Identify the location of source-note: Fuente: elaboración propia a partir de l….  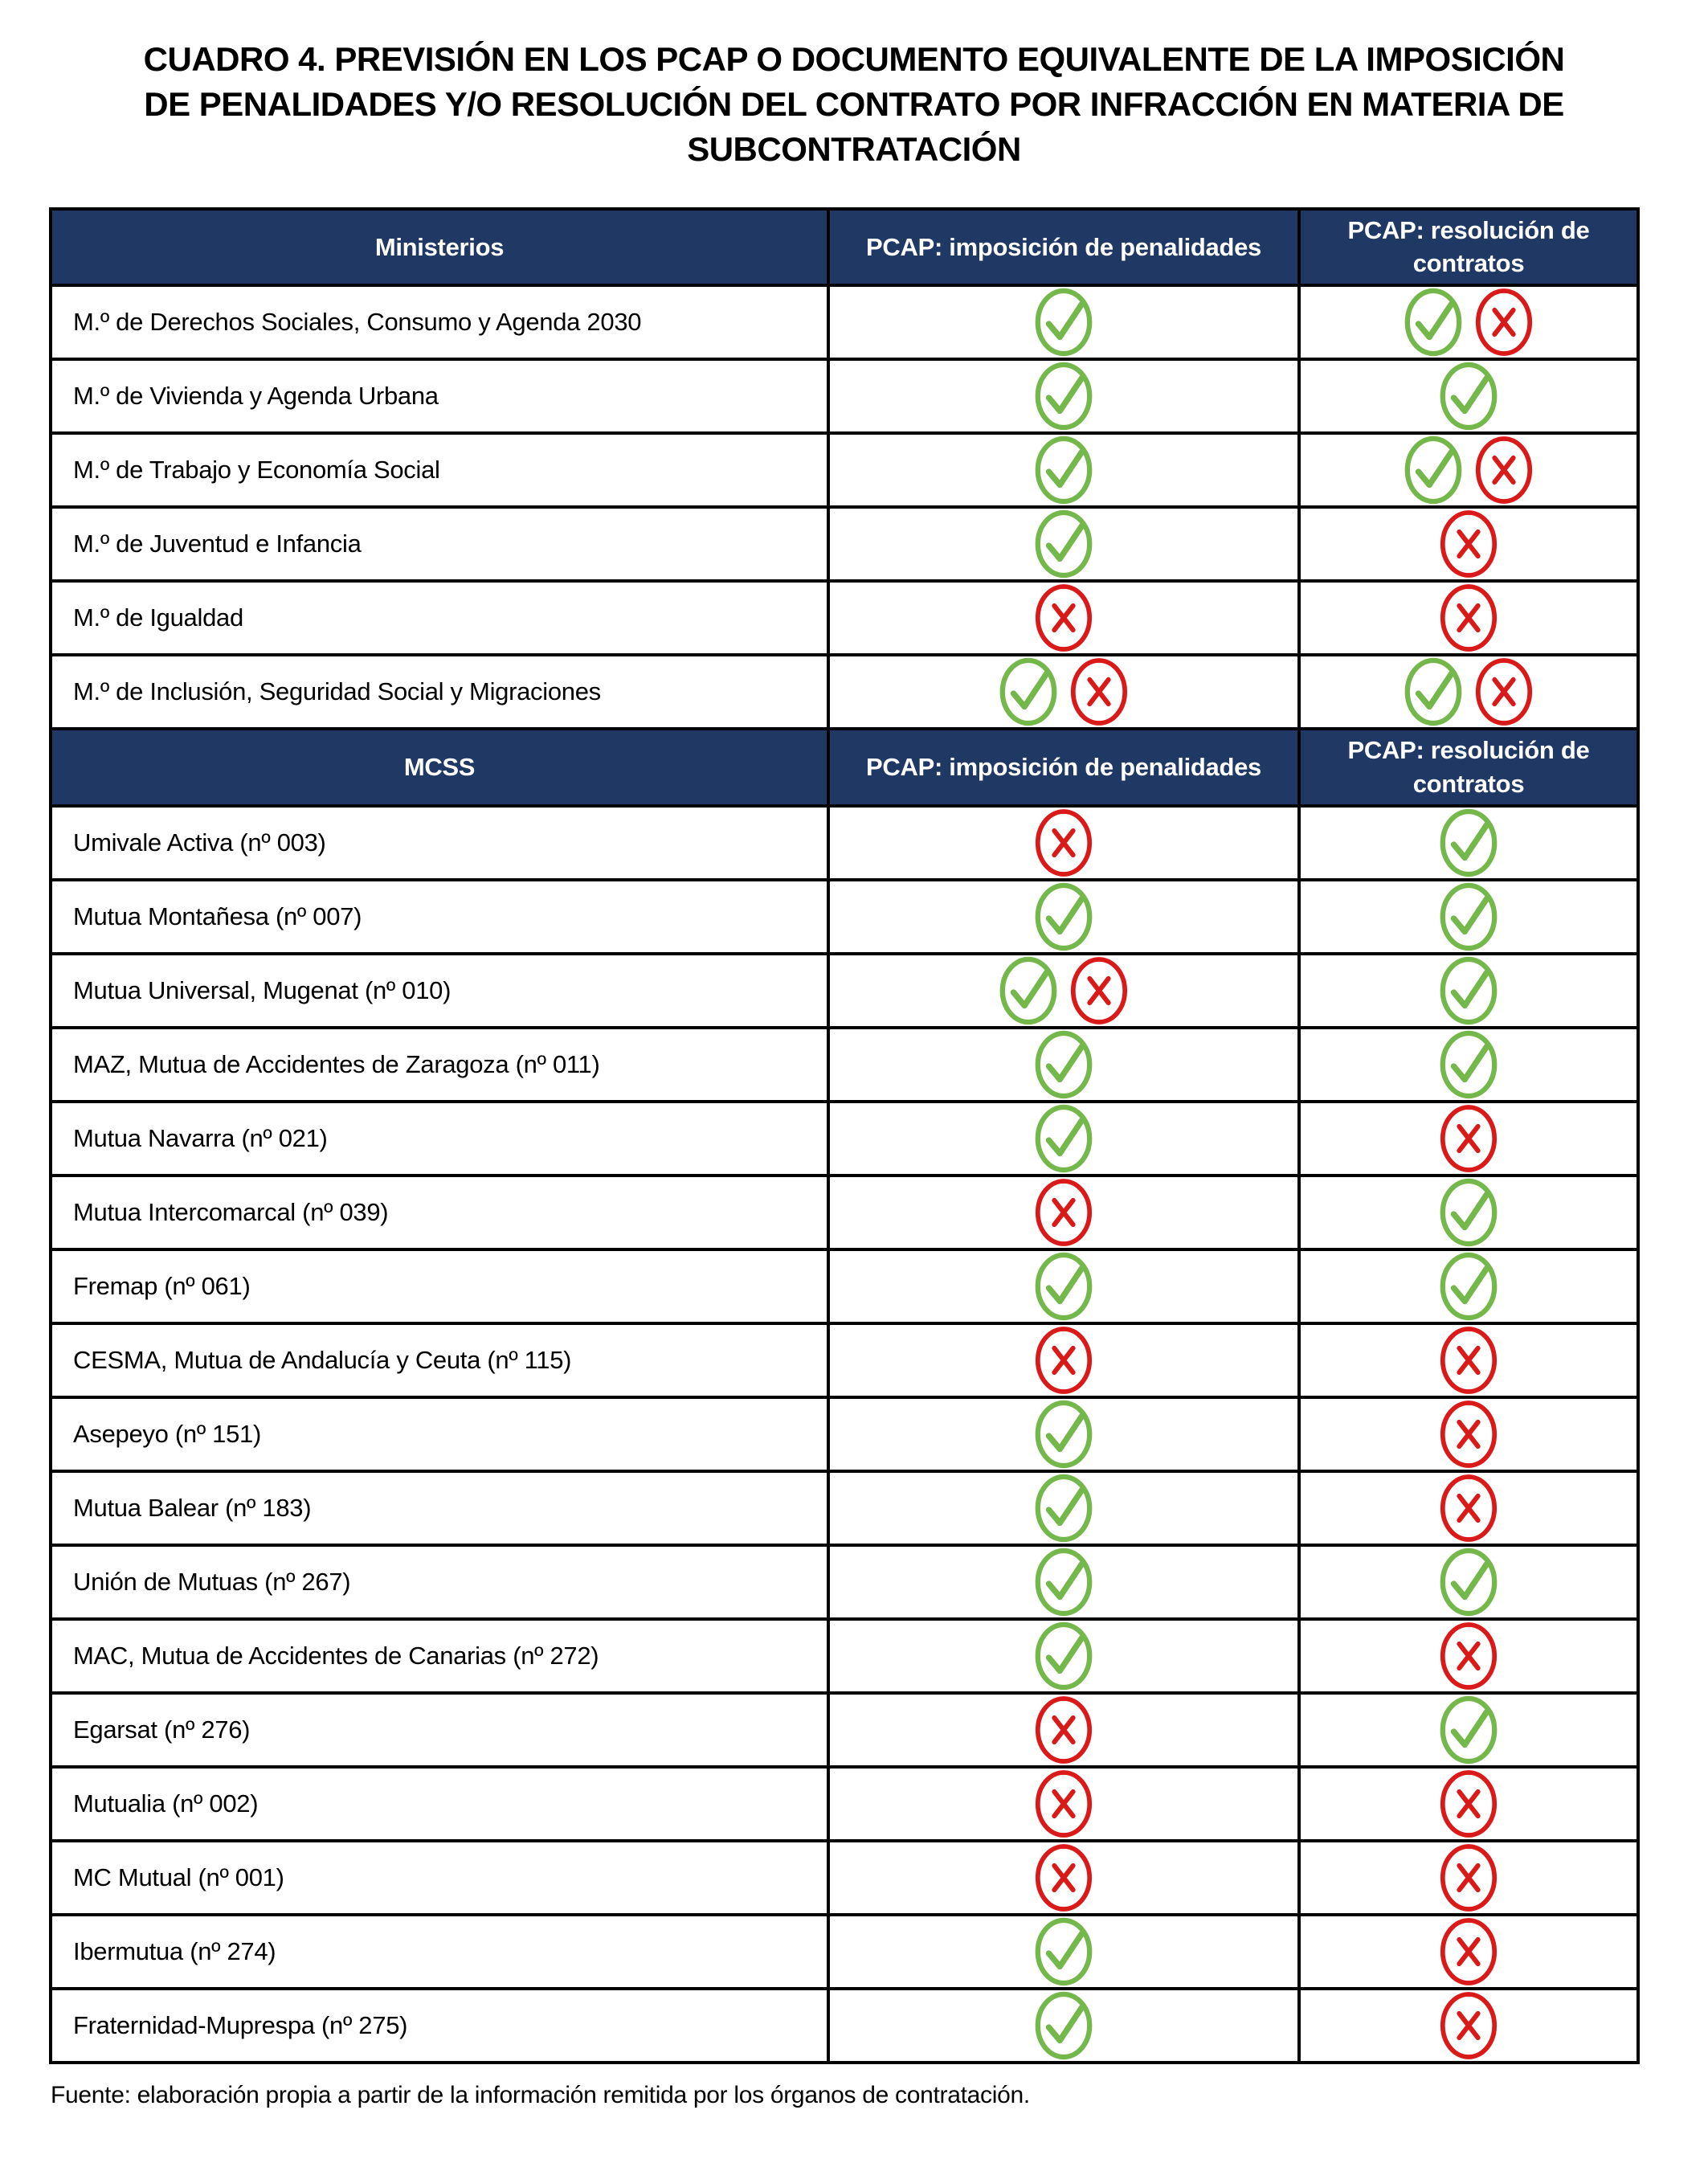
(540, 2094).